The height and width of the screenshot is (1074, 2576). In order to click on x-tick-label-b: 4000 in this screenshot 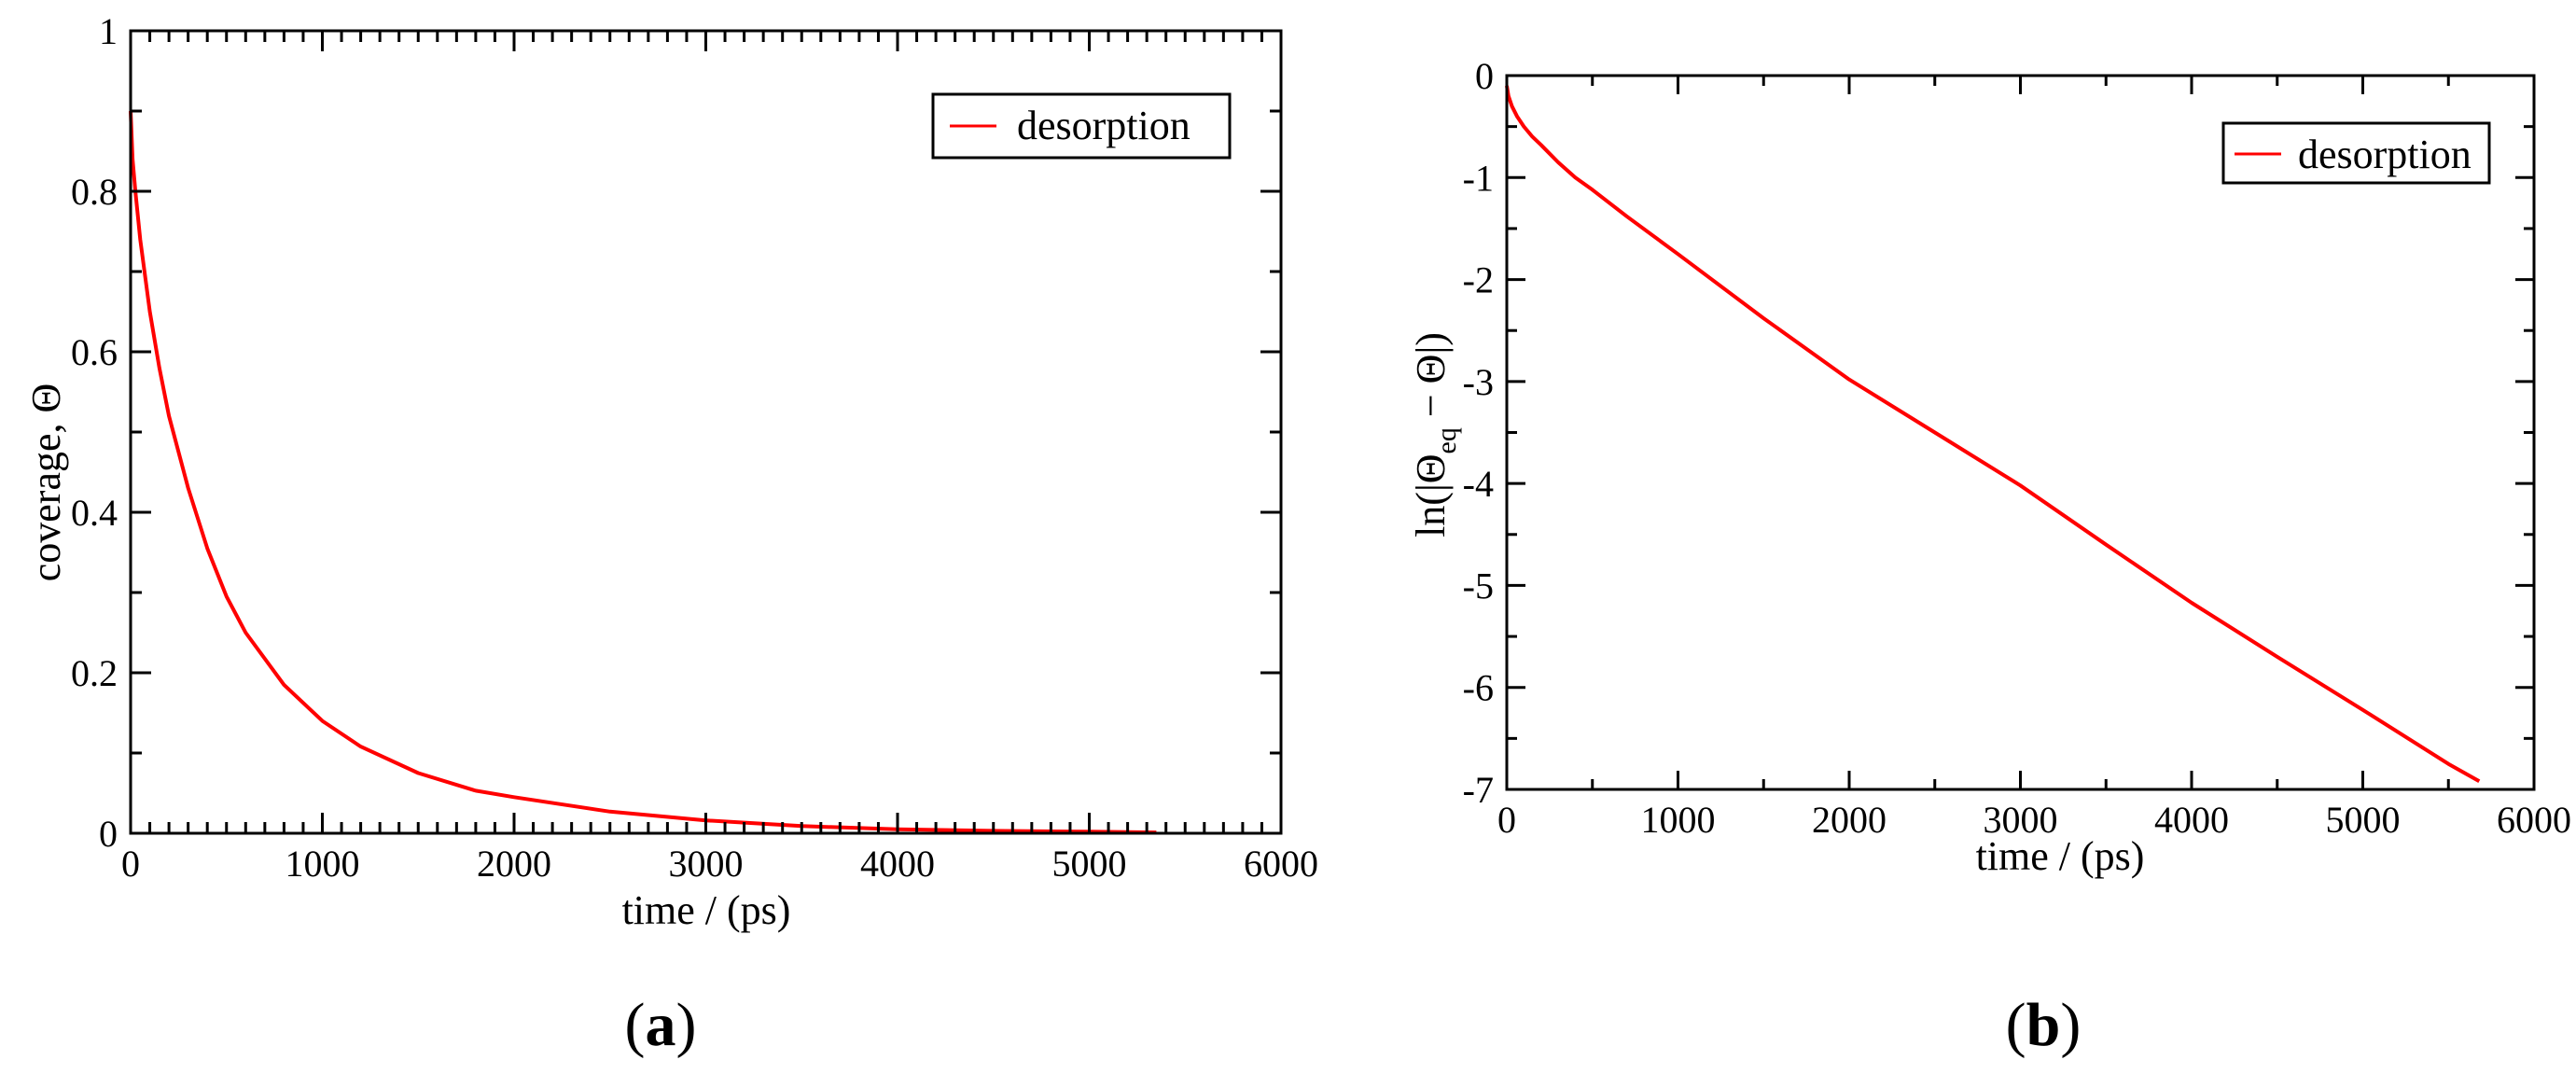, I will do `click(2191, 820)`.